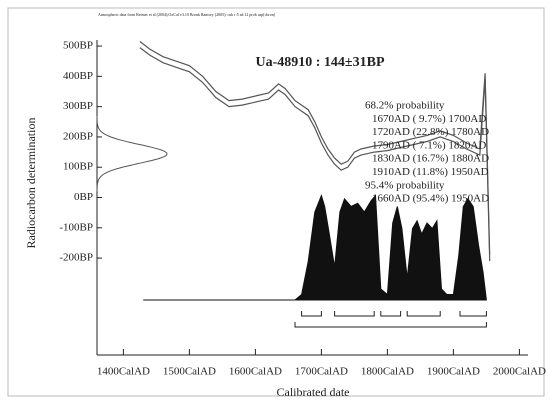 The height and width of the screenshot is (403, 550). Describe the element at coordinates (430, 159) in the screenshot. I see `range-label: 1830AD (16.7%) 1880AD` at that location.